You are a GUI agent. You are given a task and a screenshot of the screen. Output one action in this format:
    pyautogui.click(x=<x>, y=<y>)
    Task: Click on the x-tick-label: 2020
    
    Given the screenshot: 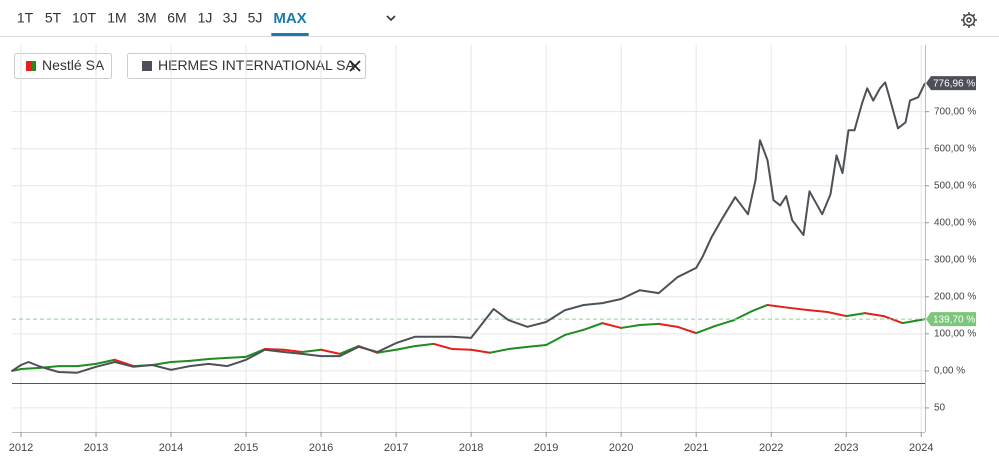 What is the action you would take?
    pyautogui.click(x=621, y=448)
    